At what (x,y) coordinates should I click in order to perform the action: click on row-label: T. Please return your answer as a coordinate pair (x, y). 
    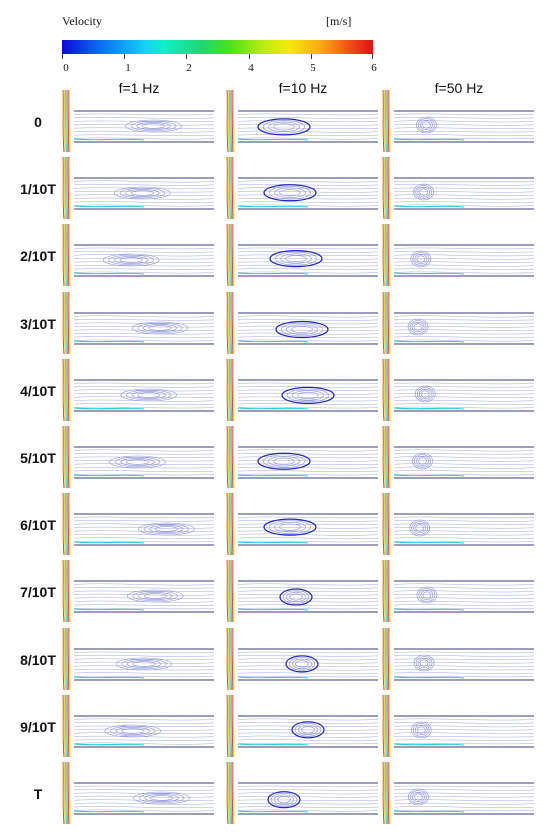
    Looking at the image, I should click on (38, 794).